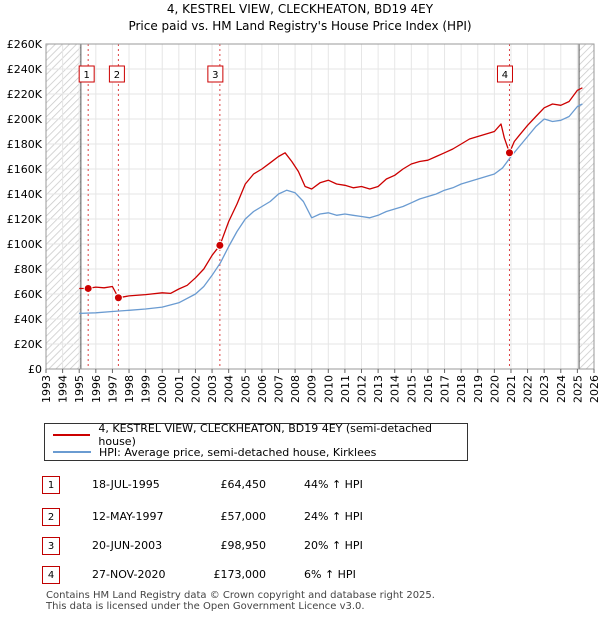 This screenshot has width=600, height=620. I want to click on x-tick-label: 2005, so click(245, 389).